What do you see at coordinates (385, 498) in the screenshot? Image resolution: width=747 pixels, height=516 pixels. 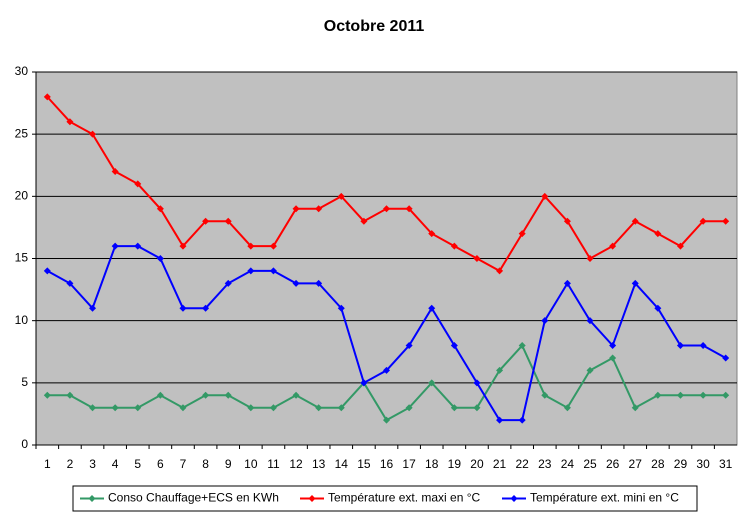 I see `legend-box` at bounding box center [385, 498].